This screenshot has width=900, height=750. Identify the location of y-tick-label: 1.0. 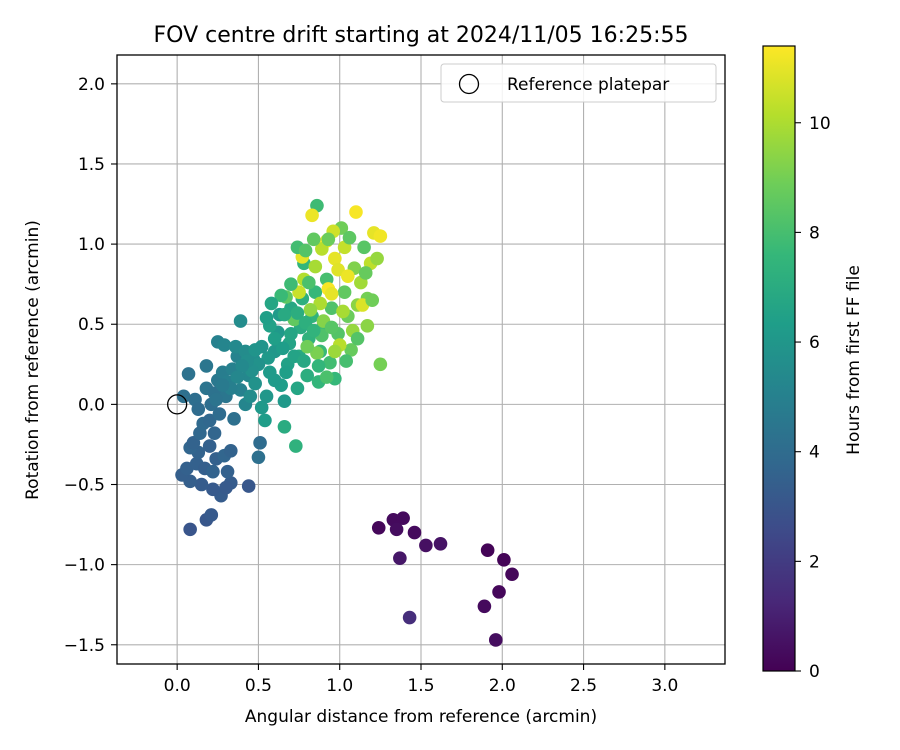
(91, 245).